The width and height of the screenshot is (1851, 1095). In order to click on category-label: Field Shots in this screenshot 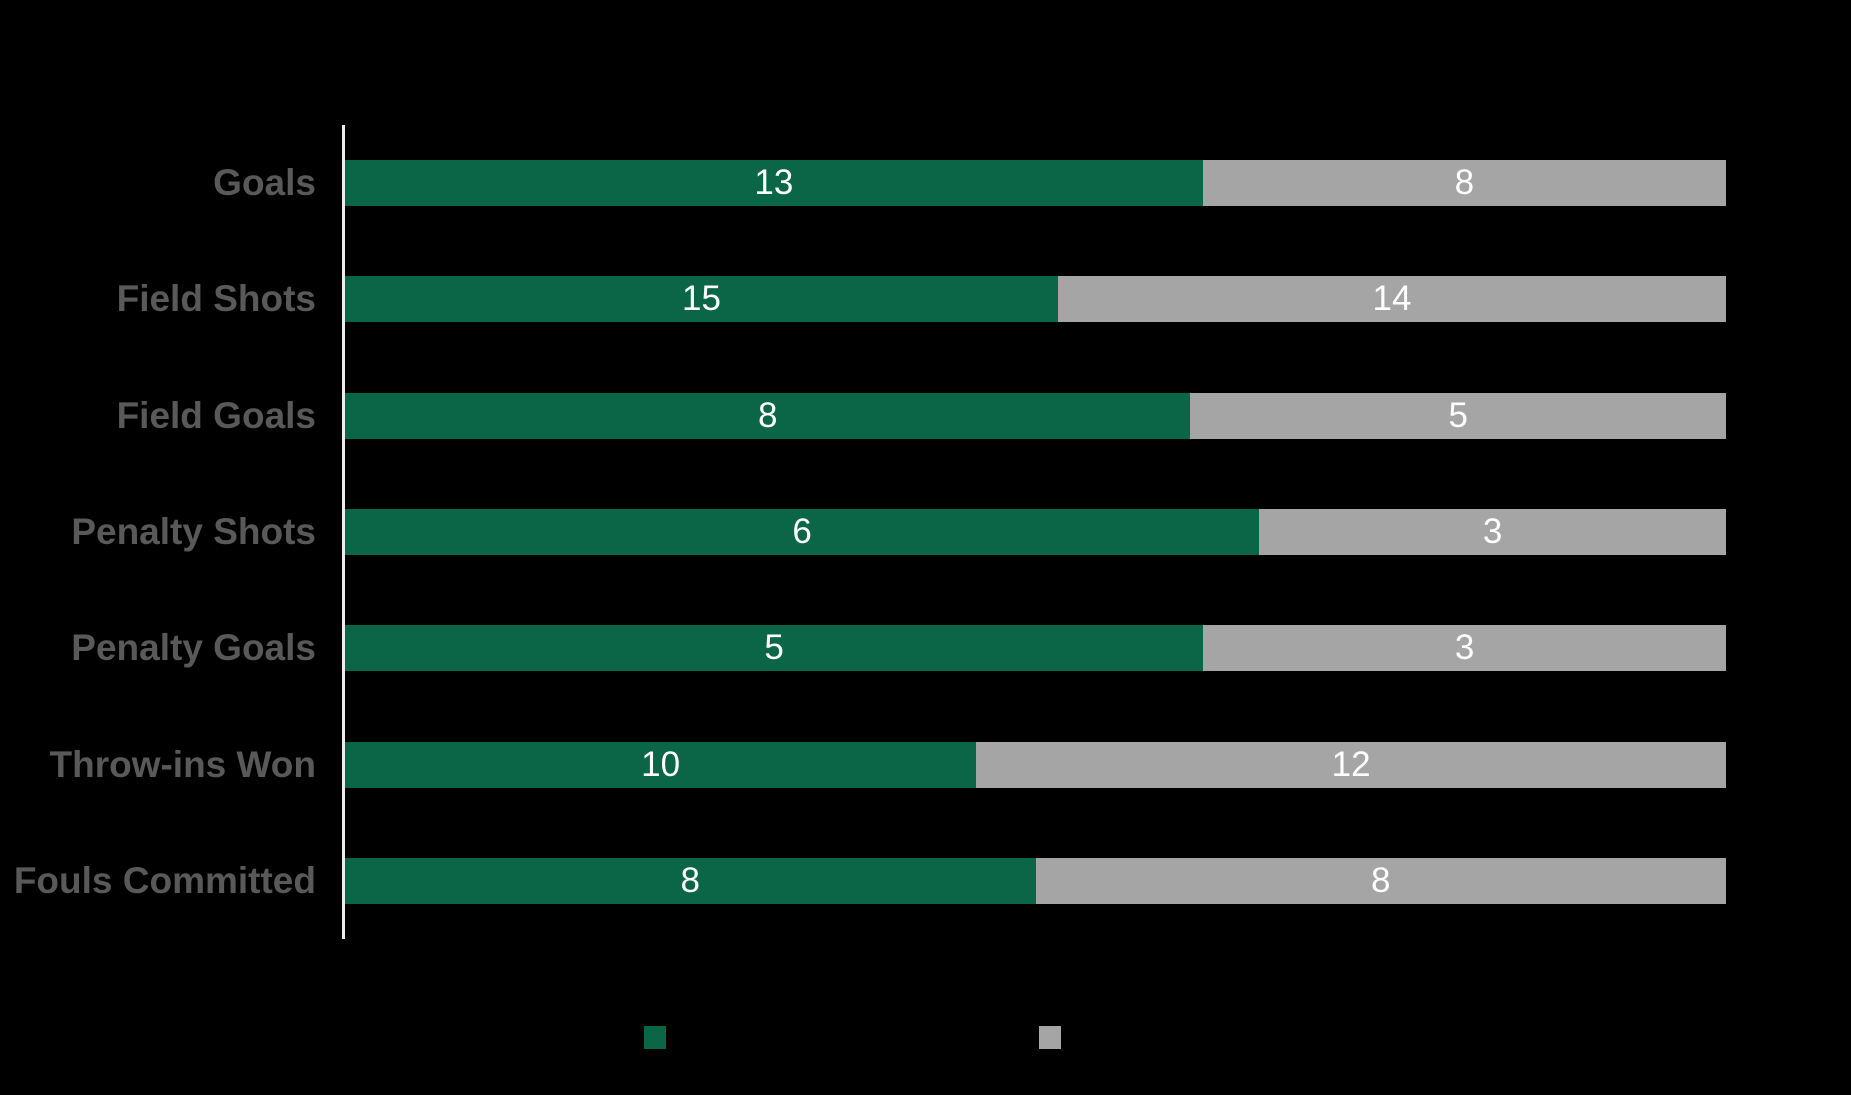, I will do `click(216, 299)`.